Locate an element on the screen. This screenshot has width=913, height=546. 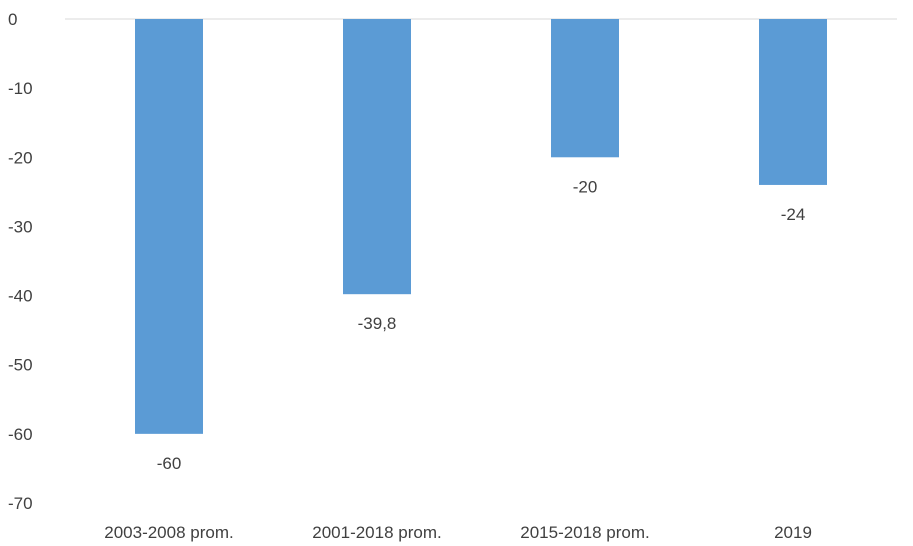
x-tick-label: 2015-2018 prom. is located at coordinates (584, 532).